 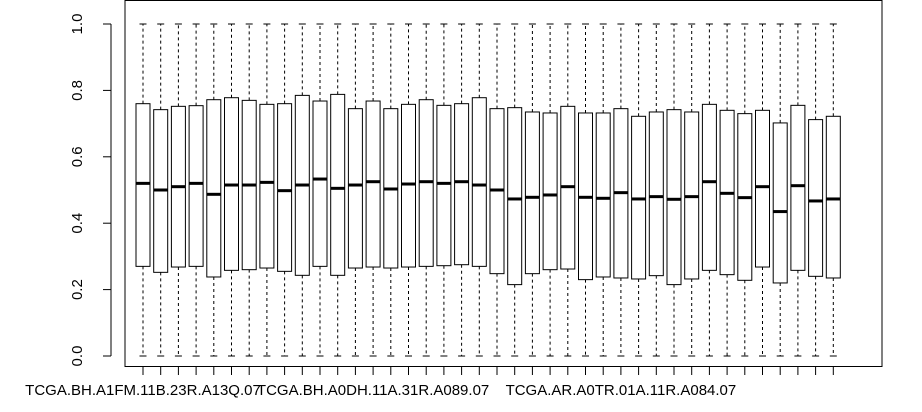 I want to click on y-tick-label: 1.0, so click(x=77, y=24).